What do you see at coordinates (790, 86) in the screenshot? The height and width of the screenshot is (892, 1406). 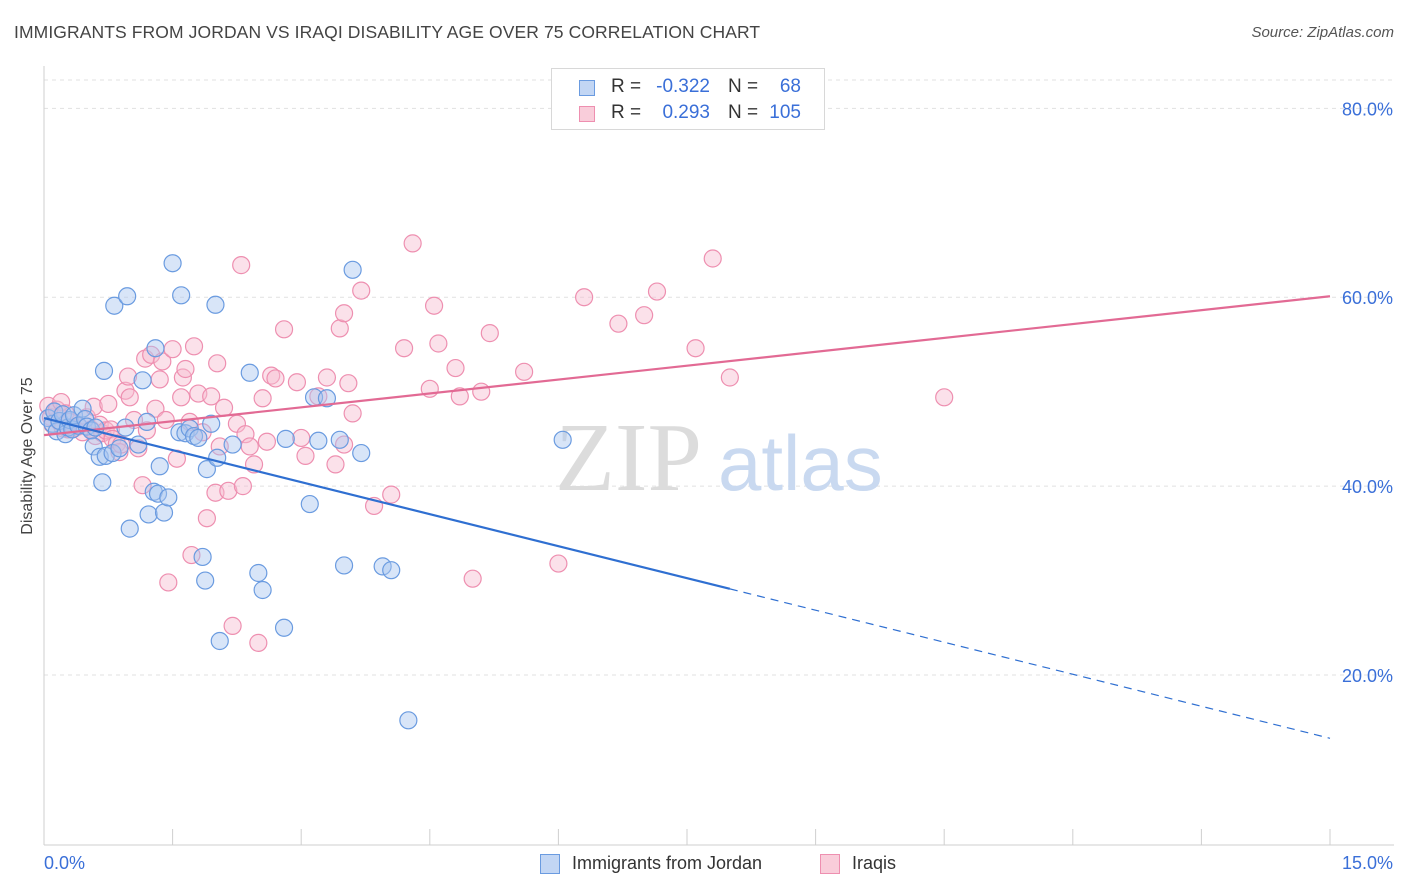 I see `legend-n-value: 68` at bounding box center [790, 86].